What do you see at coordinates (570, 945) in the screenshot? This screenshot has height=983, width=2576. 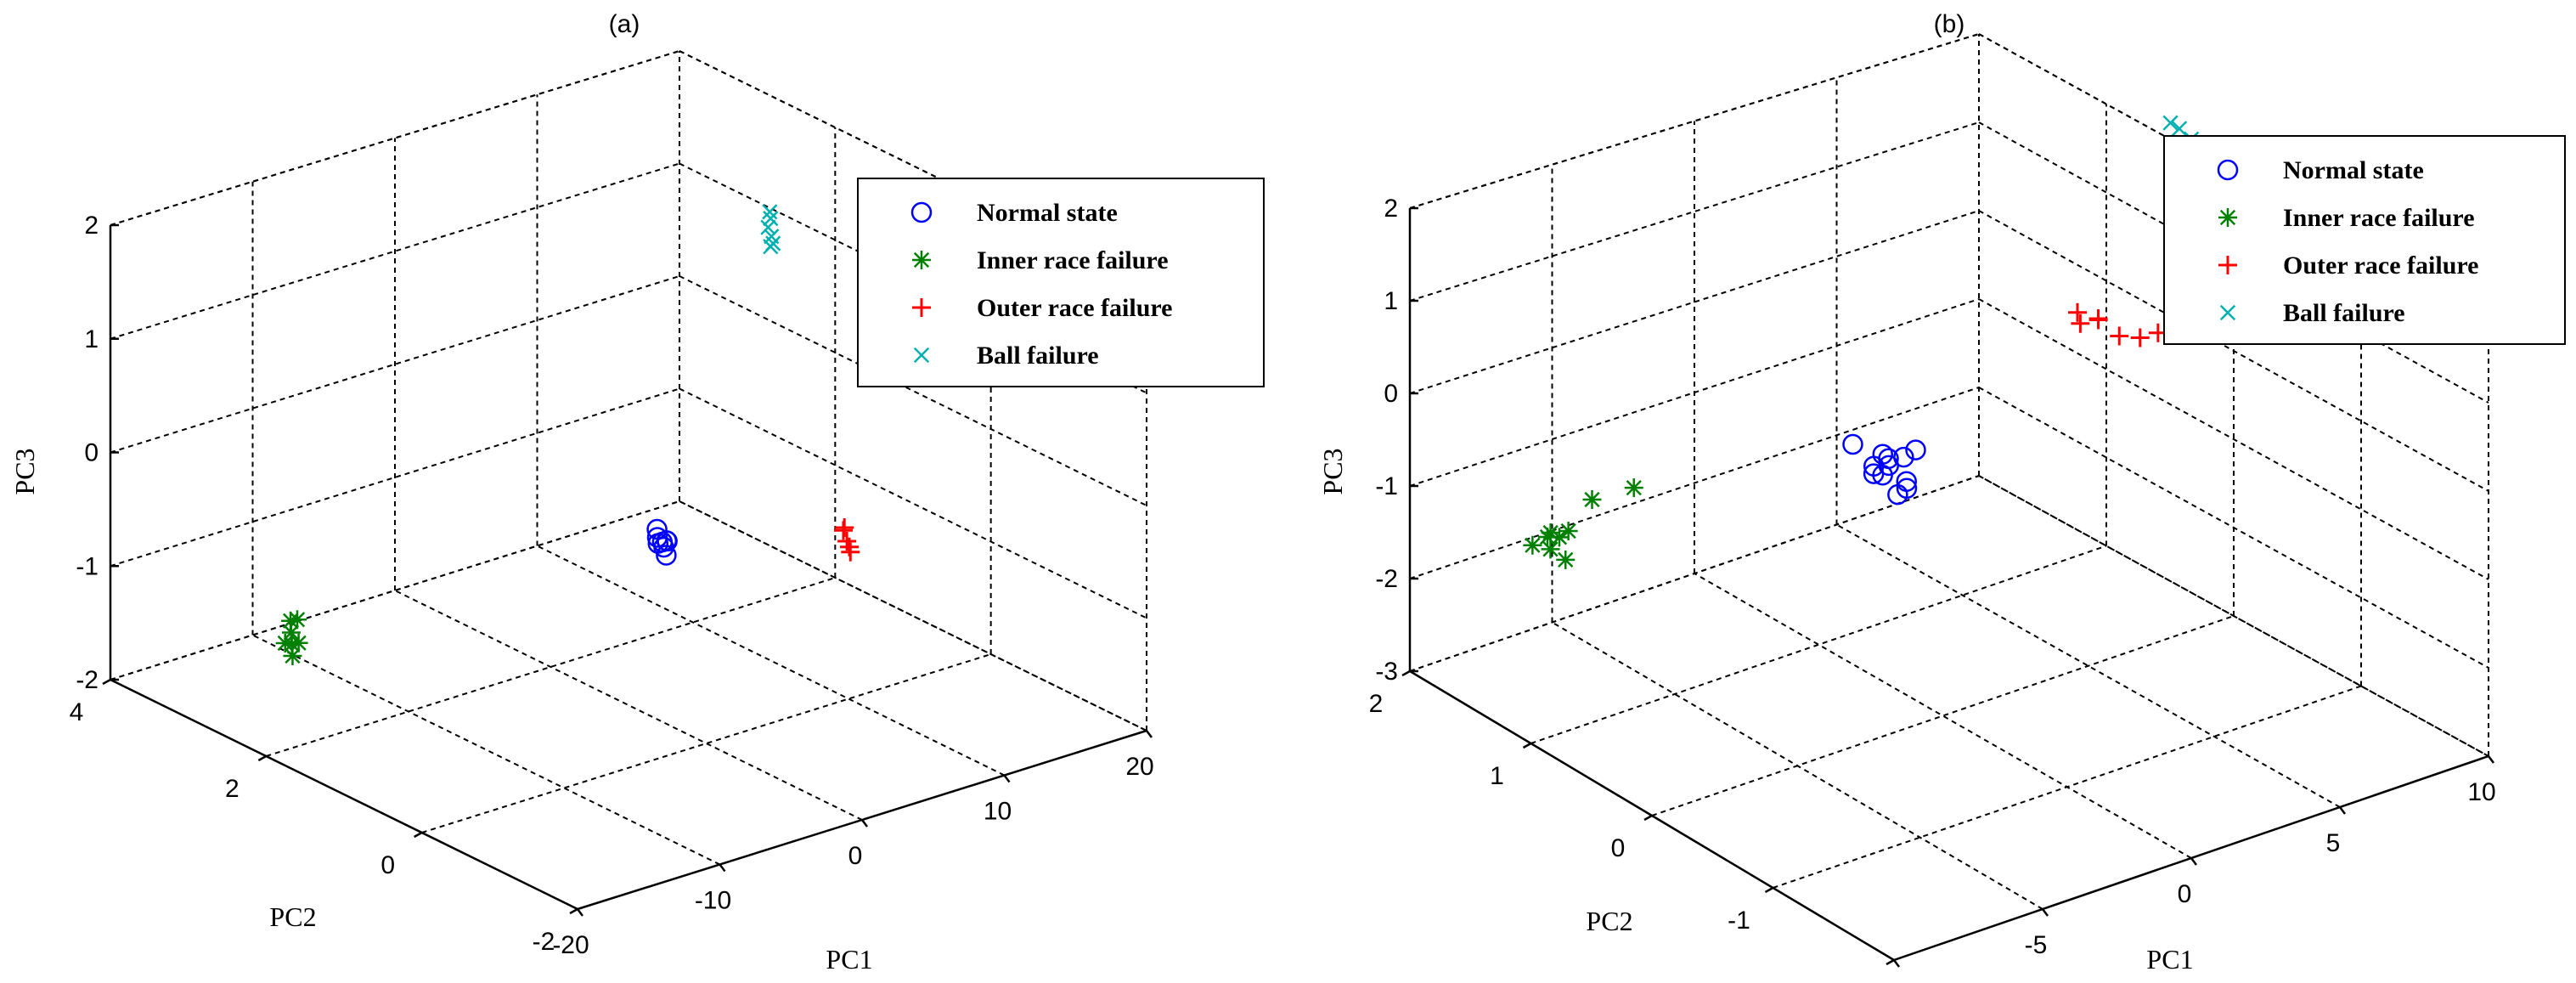 I see `x-tick-label: -20` at bounding box center [570, 945].